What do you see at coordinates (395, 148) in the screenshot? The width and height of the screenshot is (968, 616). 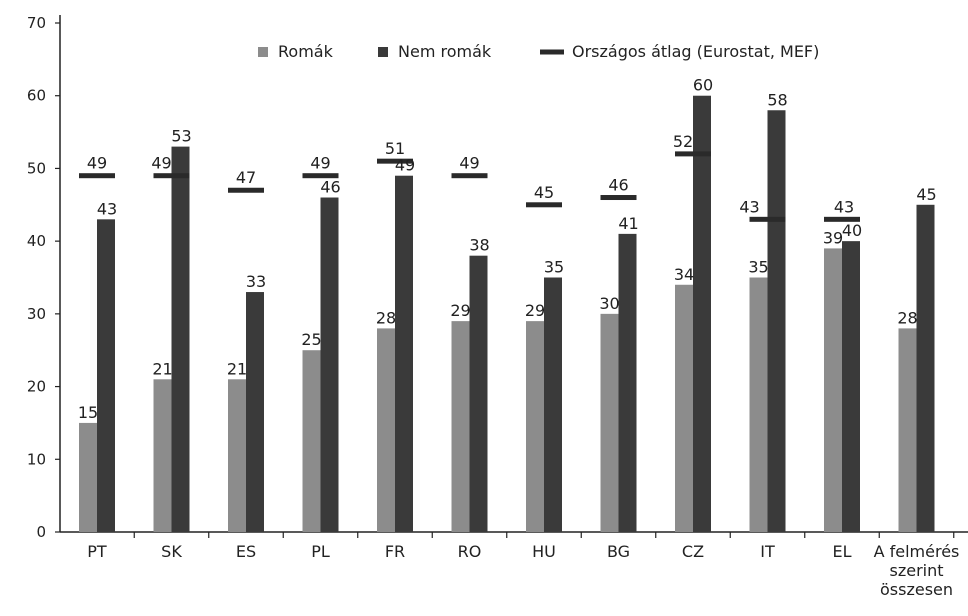 I see `data-label-average: 51` at bounding box center [395, 148].